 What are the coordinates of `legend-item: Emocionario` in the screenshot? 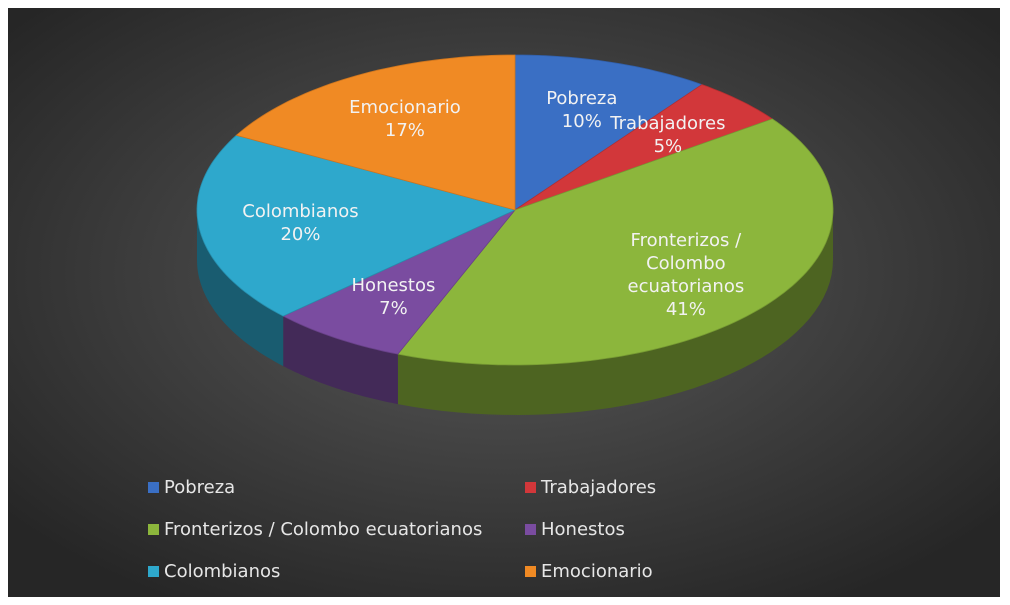 It's located at (589, 572).